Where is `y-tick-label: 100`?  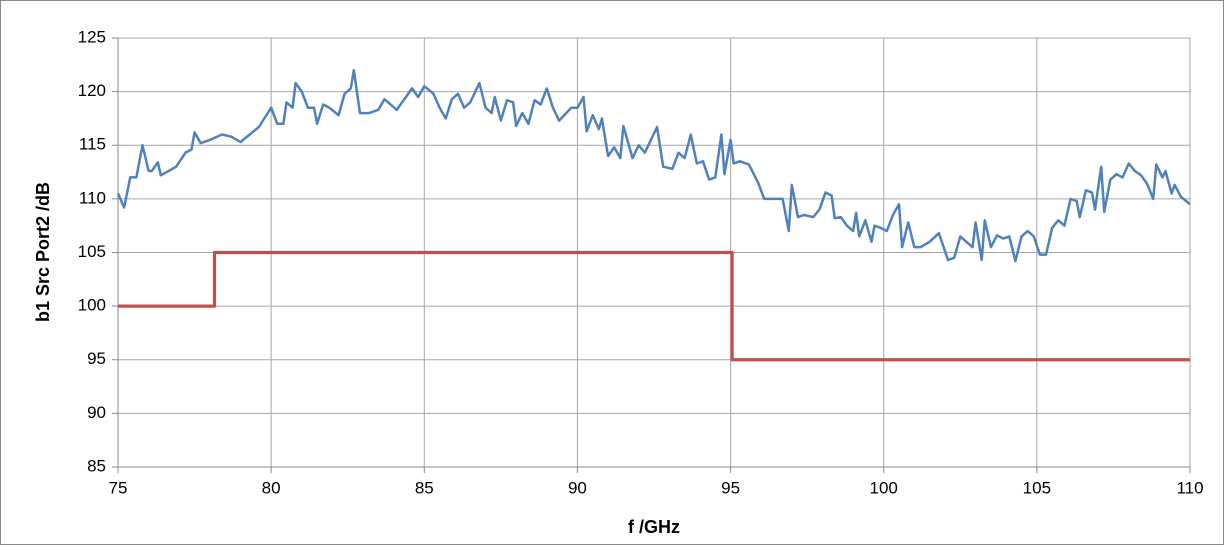 y-tick-label: 100 is located at coordinates (92, 305).